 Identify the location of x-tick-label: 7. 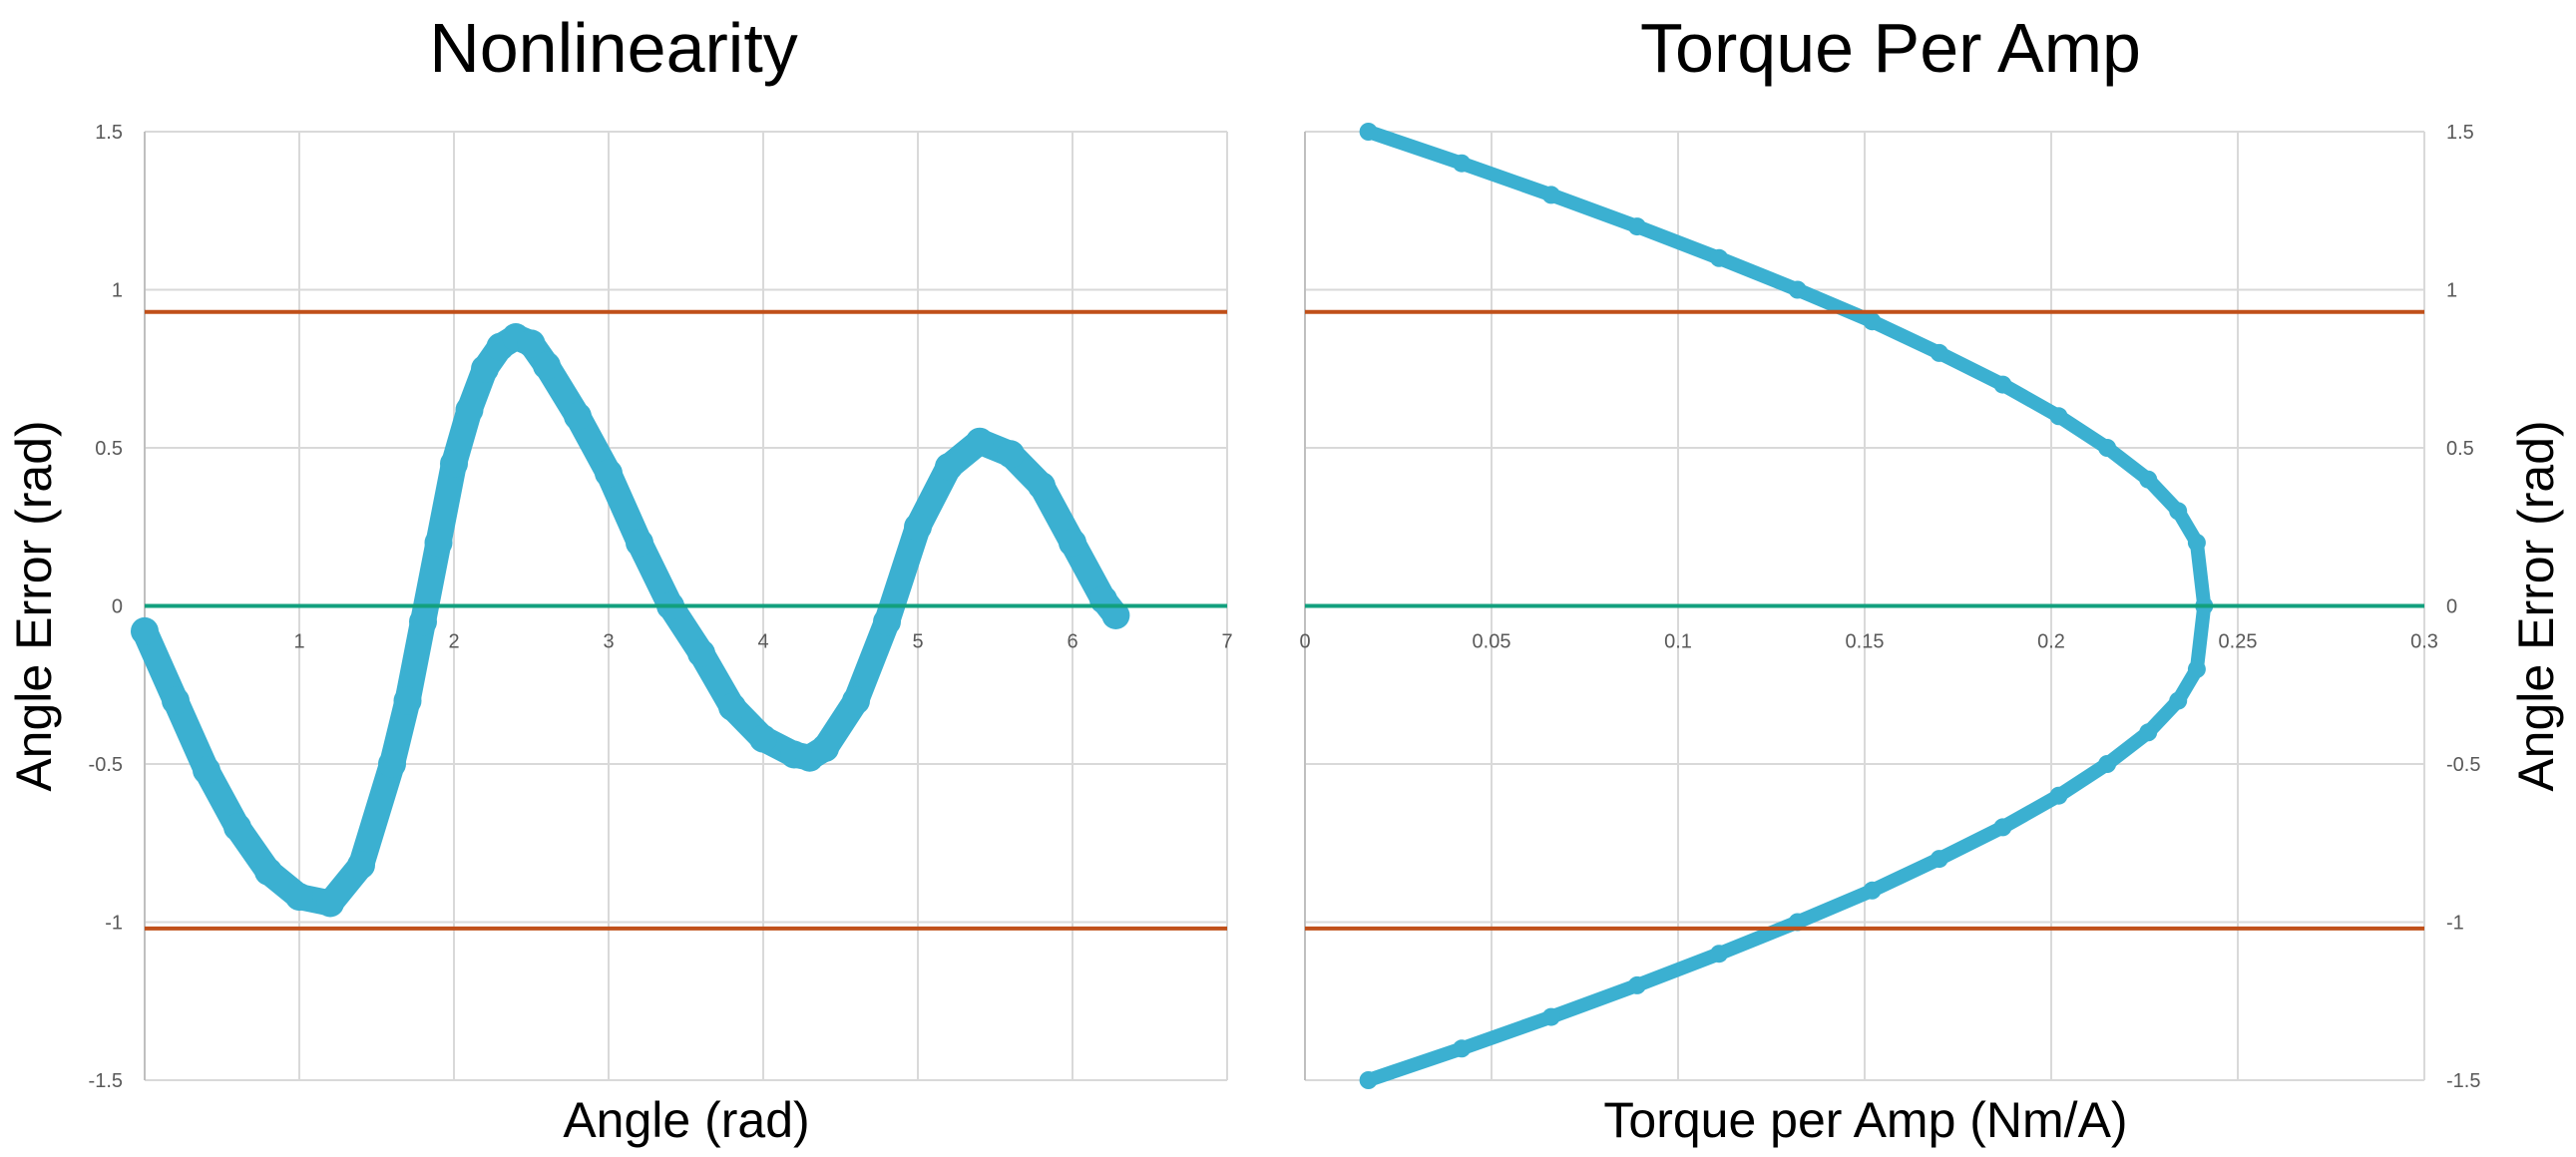
(1226, 642).